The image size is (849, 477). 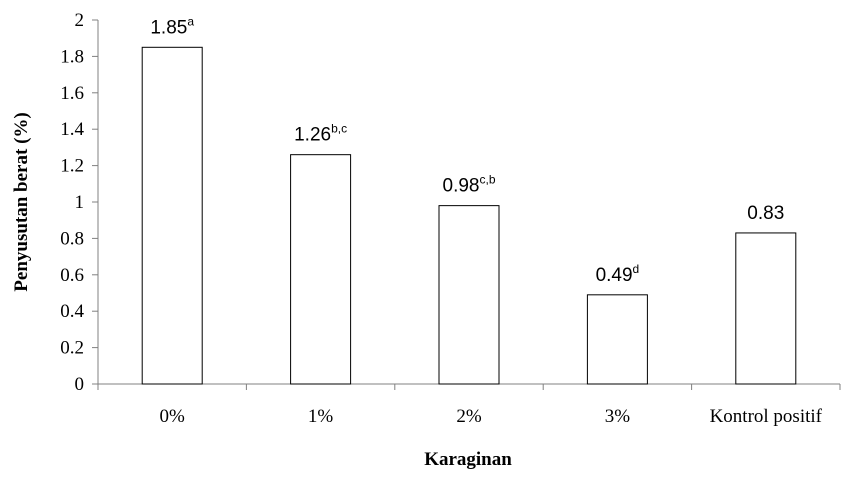 I want to click on x-tick-label: 1%, so click(x=321, y=416).